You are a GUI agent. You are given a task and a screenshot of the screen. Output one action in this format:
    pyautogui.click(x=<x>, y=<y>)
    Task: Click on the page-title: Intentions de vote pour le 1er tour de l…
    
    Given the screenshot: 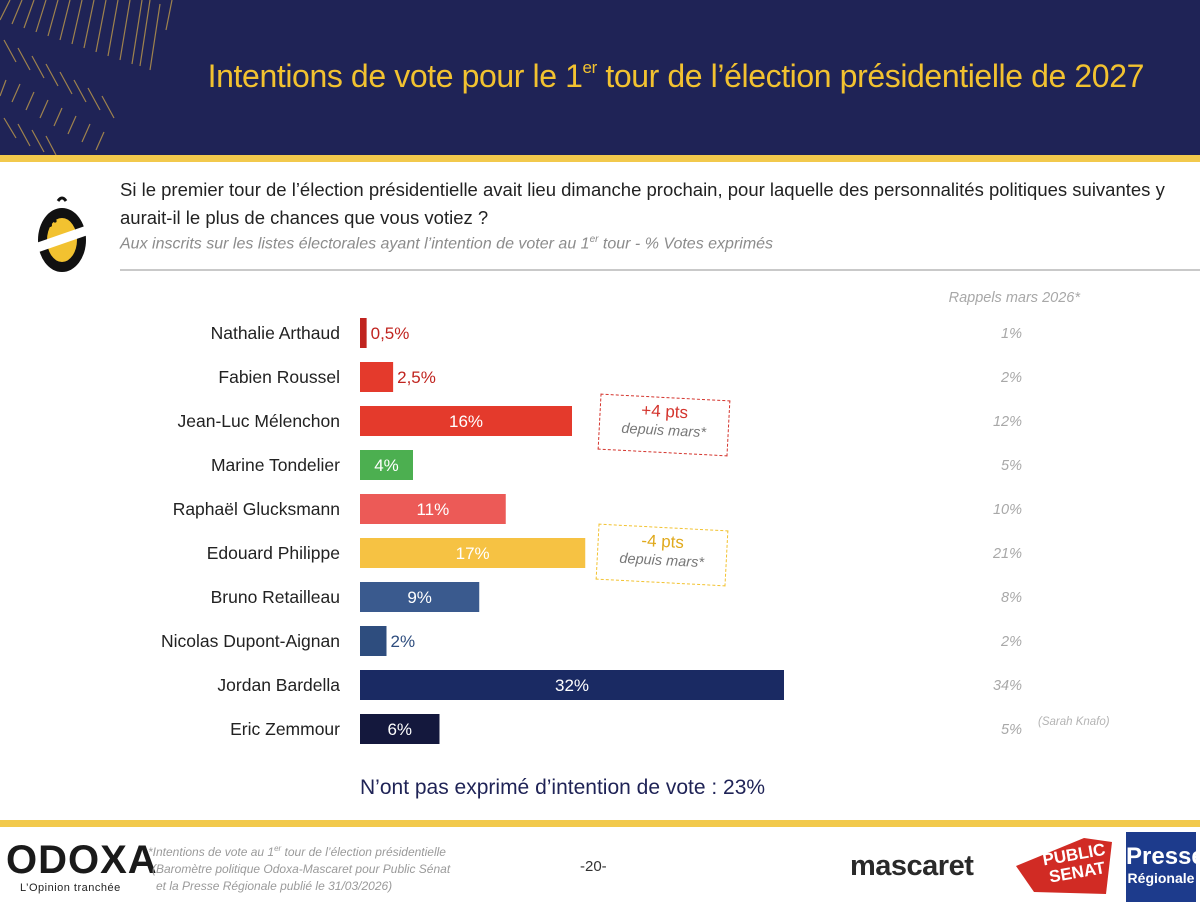 What is the action you would take?
    pyautogui.click(x=676, y=76)
    